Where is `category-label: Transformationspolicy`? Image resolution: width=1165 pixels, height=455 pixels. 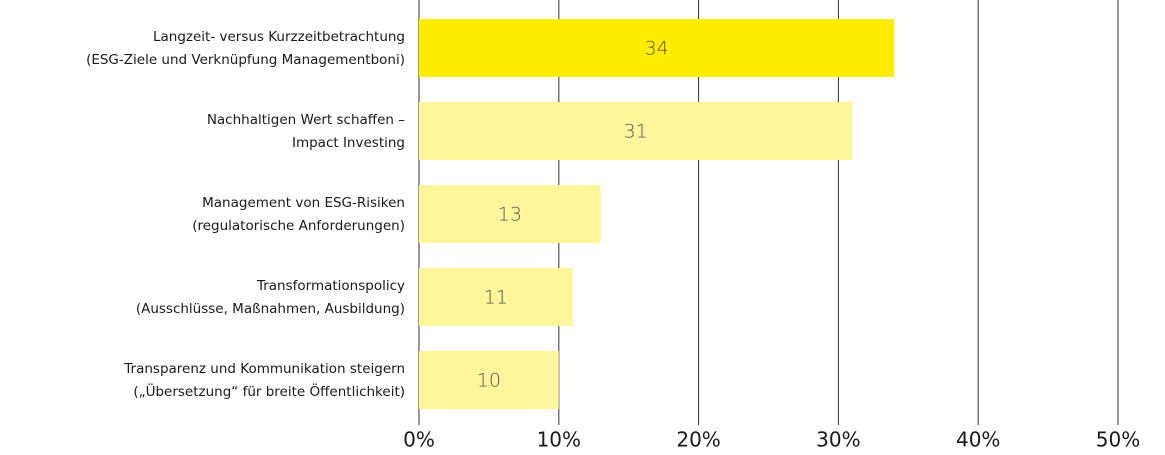
category-label: Transformationspolicy is located at coordinates (330, 286).